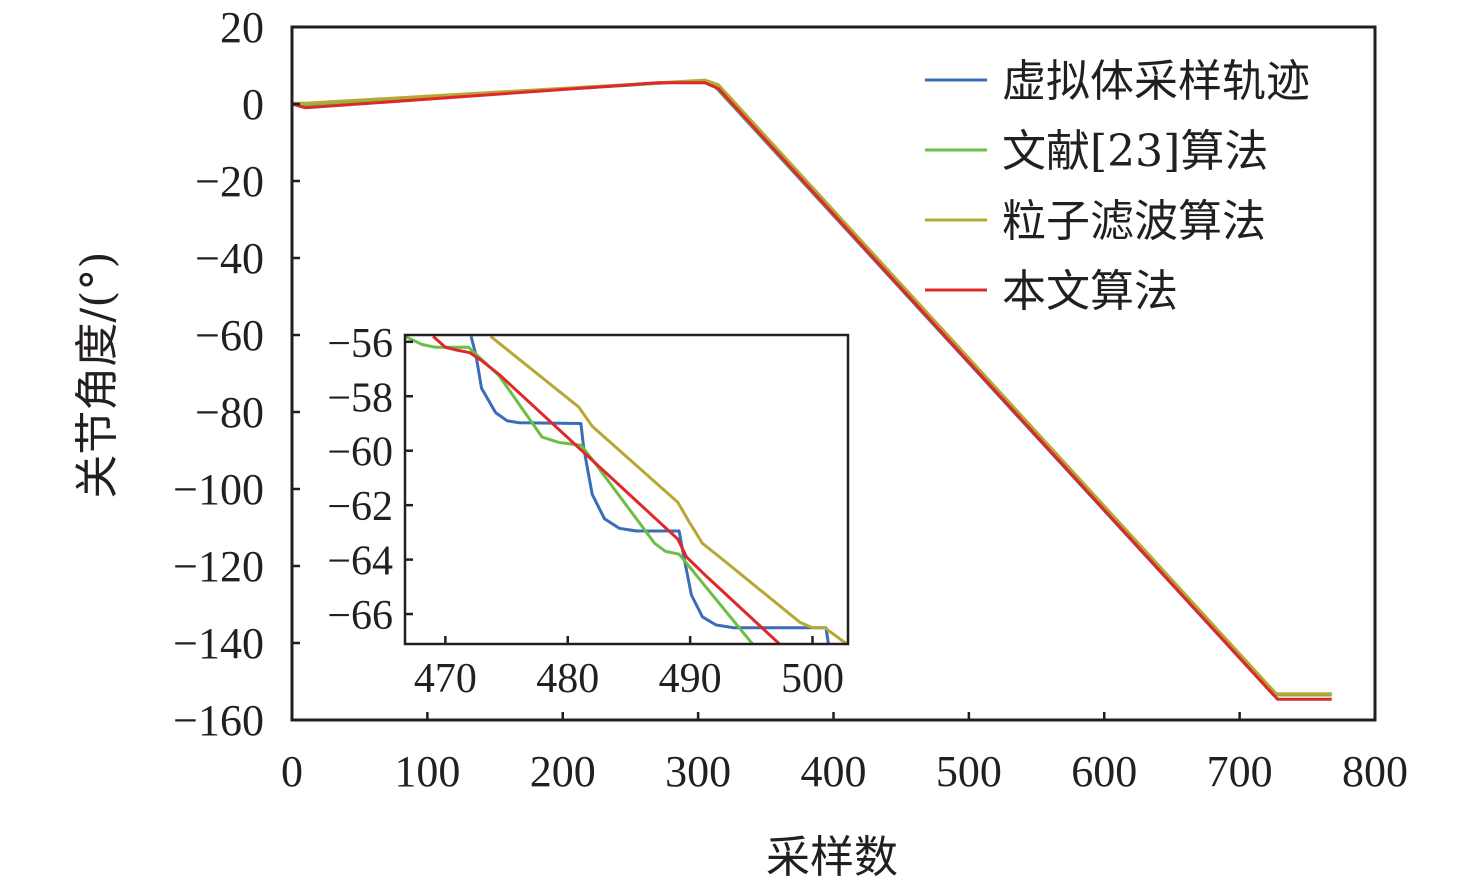  I want to click on legend-label-ref23: 文献[23]算法, so click(1135, 151).